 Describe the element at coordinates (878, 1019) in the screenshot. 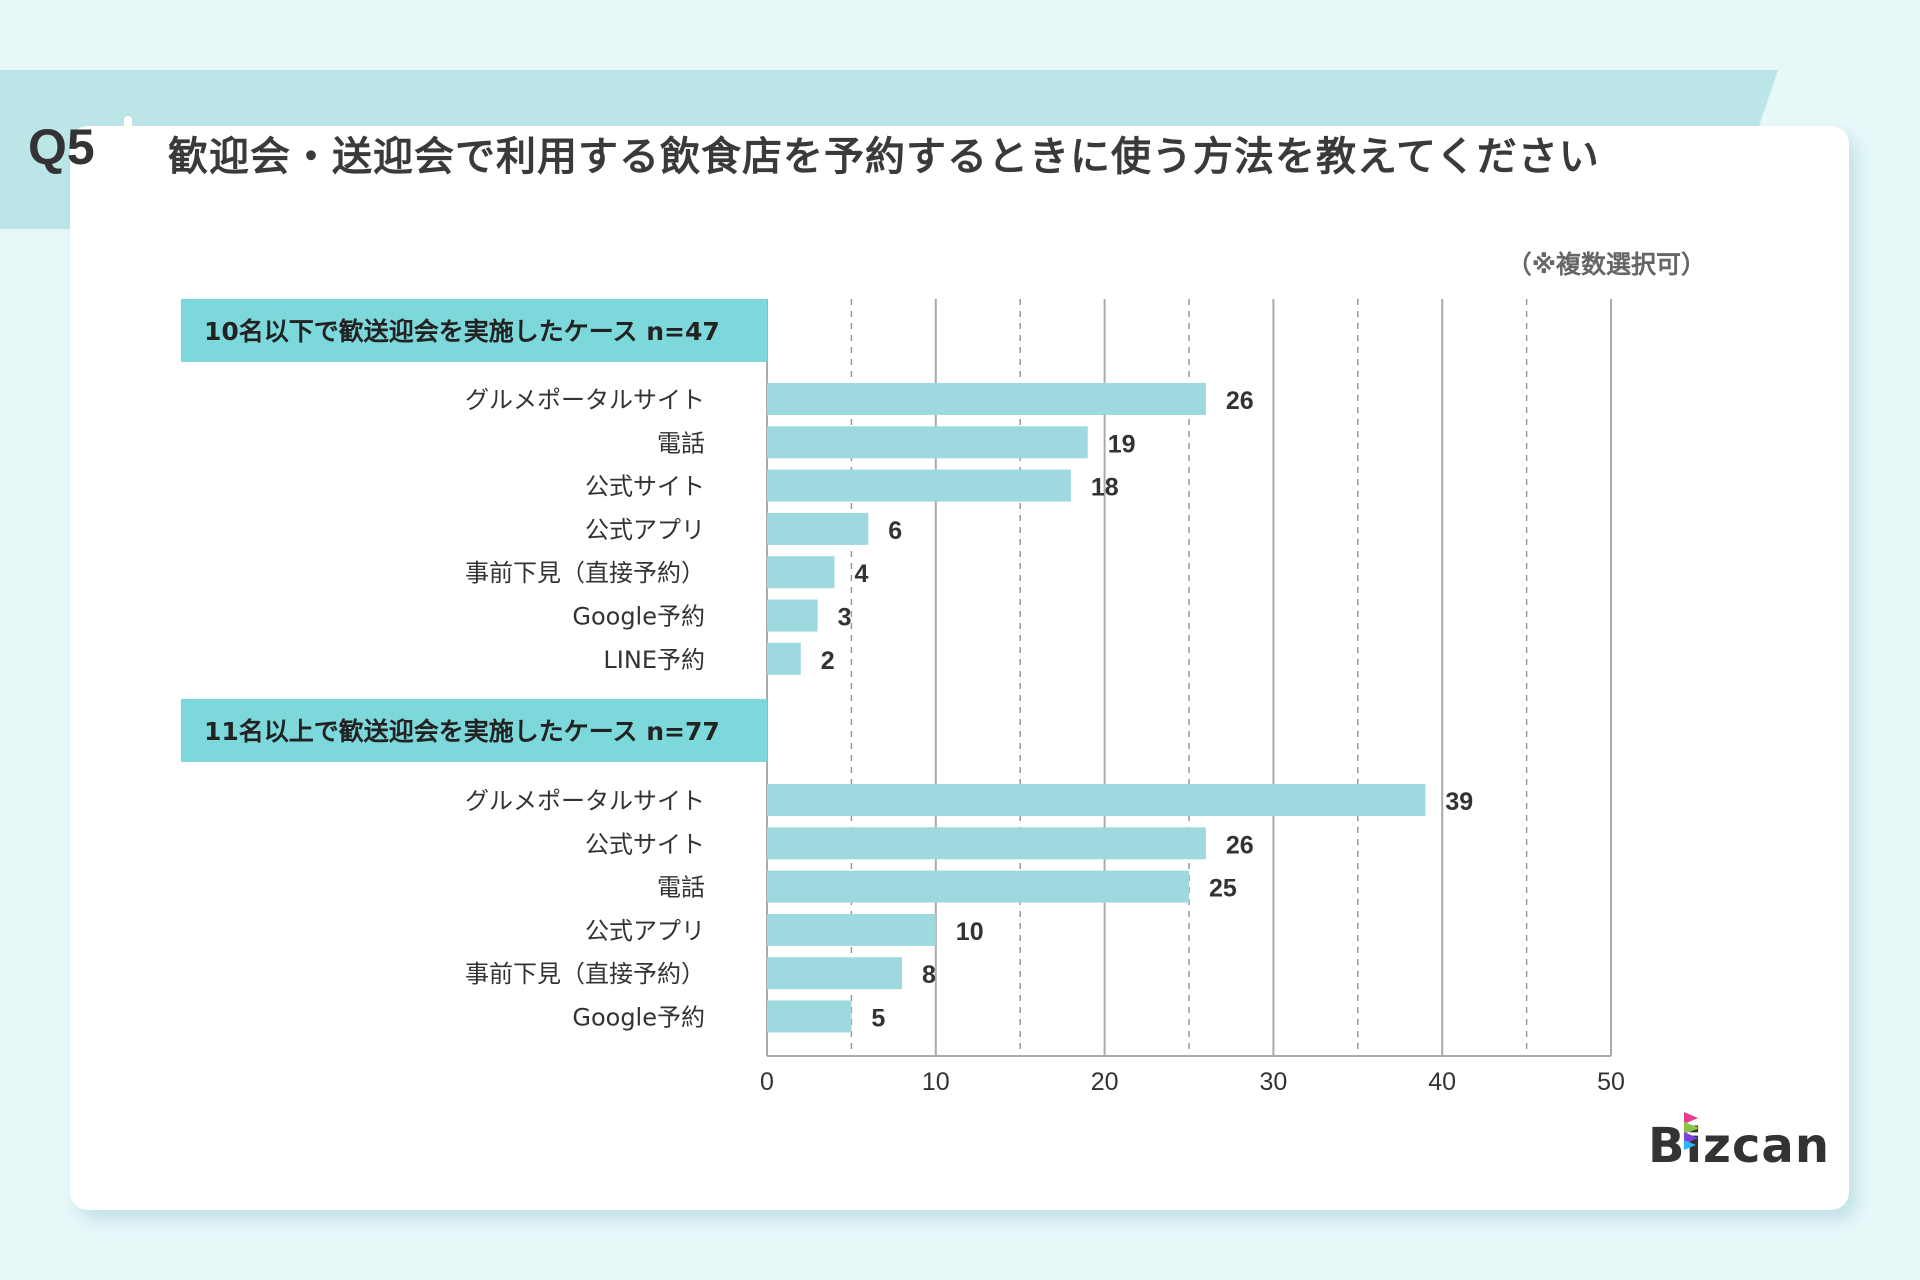

I see `data-label: 5` at that location.